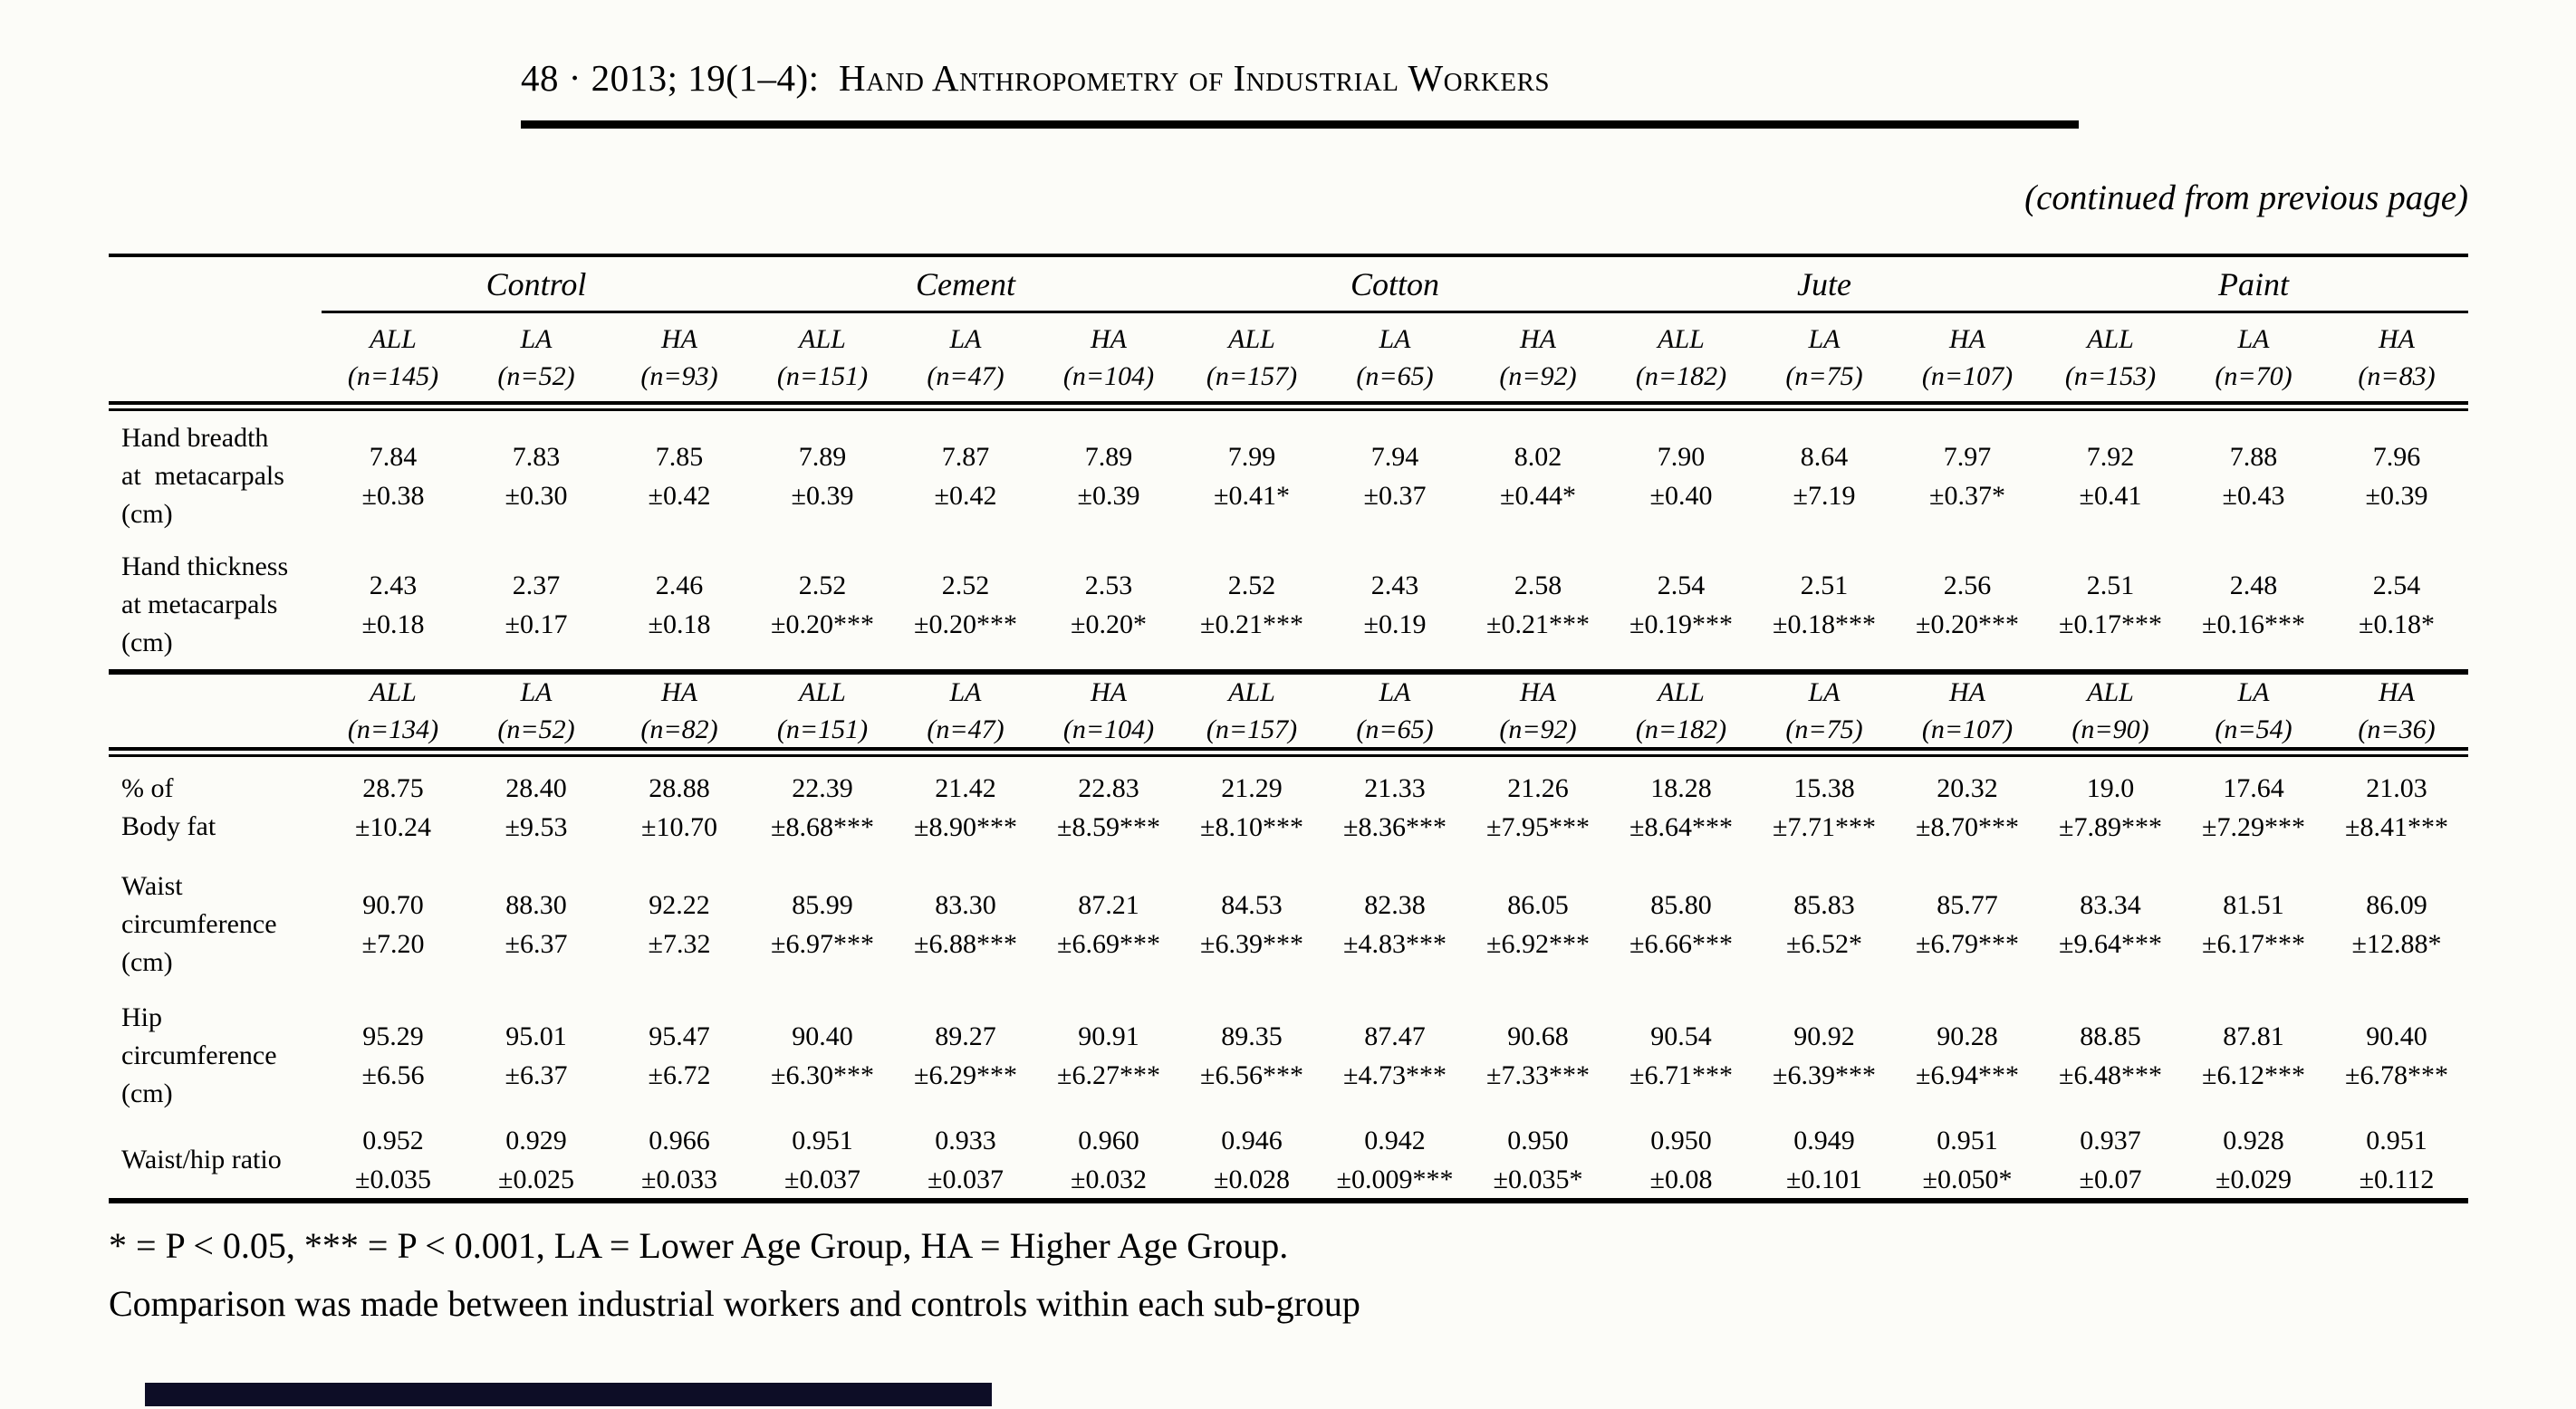 The width and height of the screenshot is (2576, 1409). Describe the element at coordinates (2110, 476) in the screenshot. I see `data-cell: 7.92 ±0.41` at that location.